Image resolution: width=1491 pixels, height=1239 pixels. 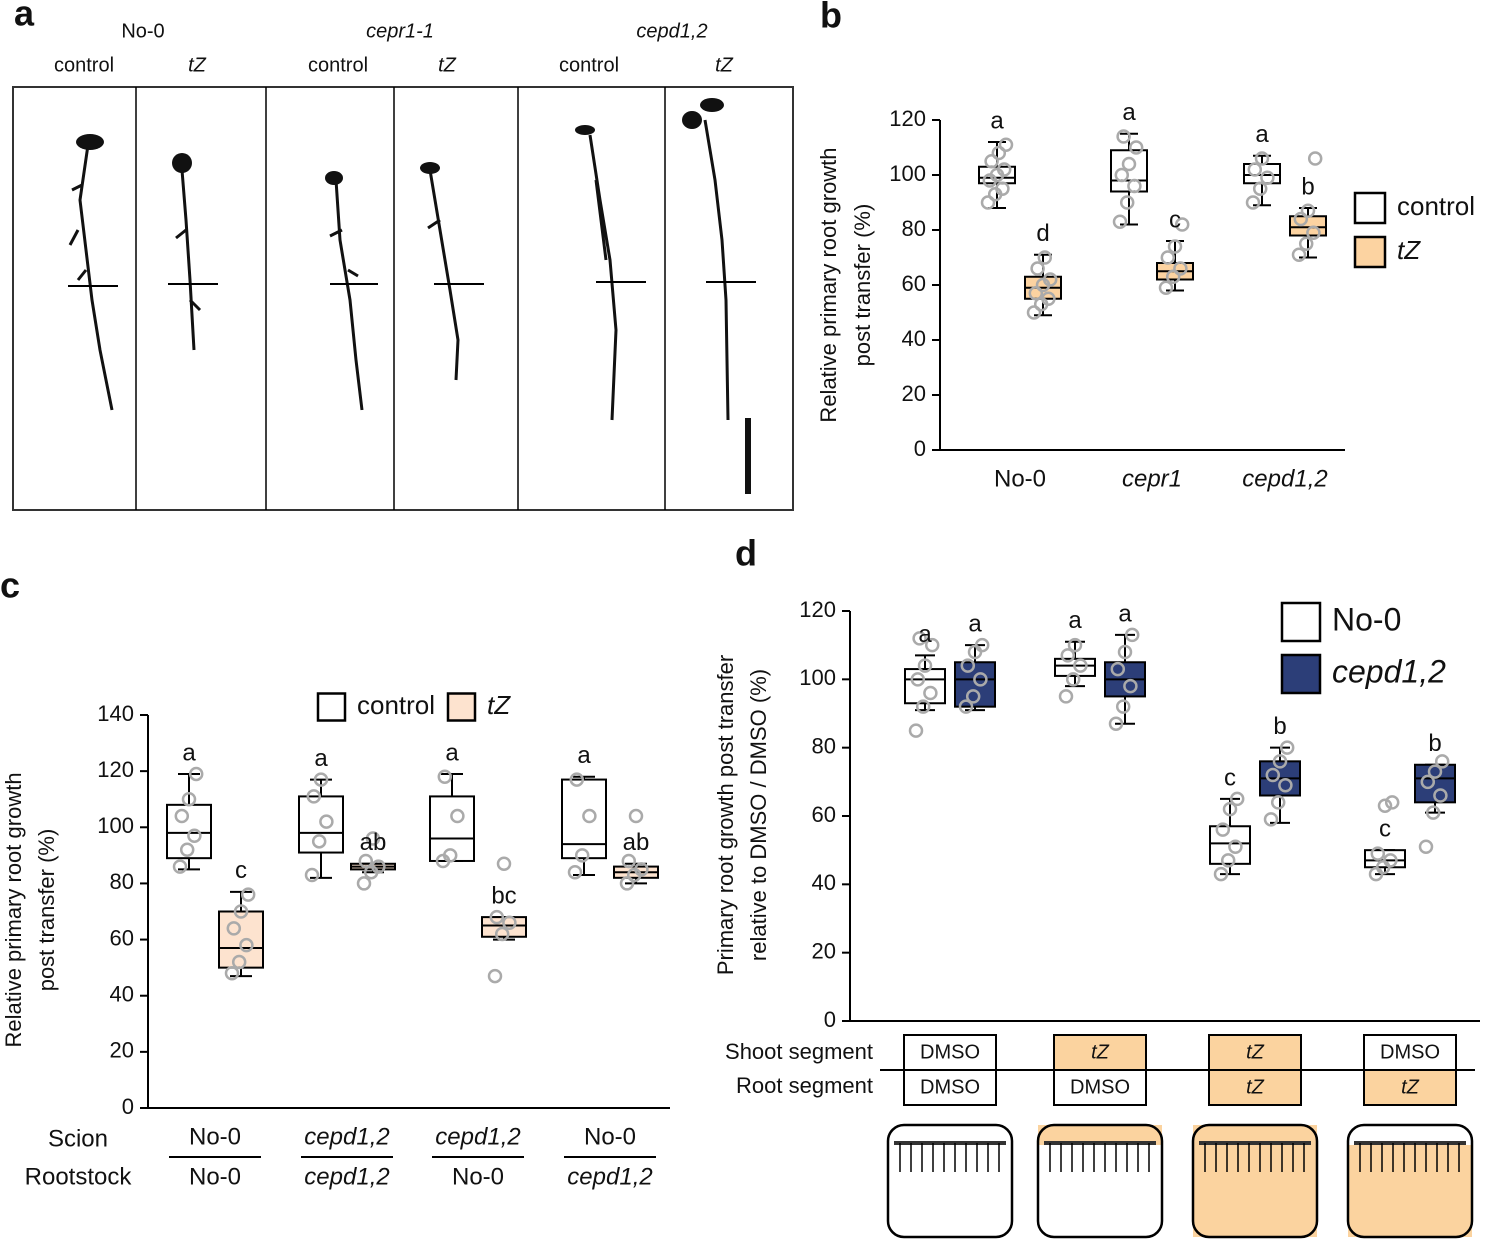 What do you see at coordinates (1410, 1087) in the screenshot?
I see `treatment-cell` at bounding box center [1410, 1087].